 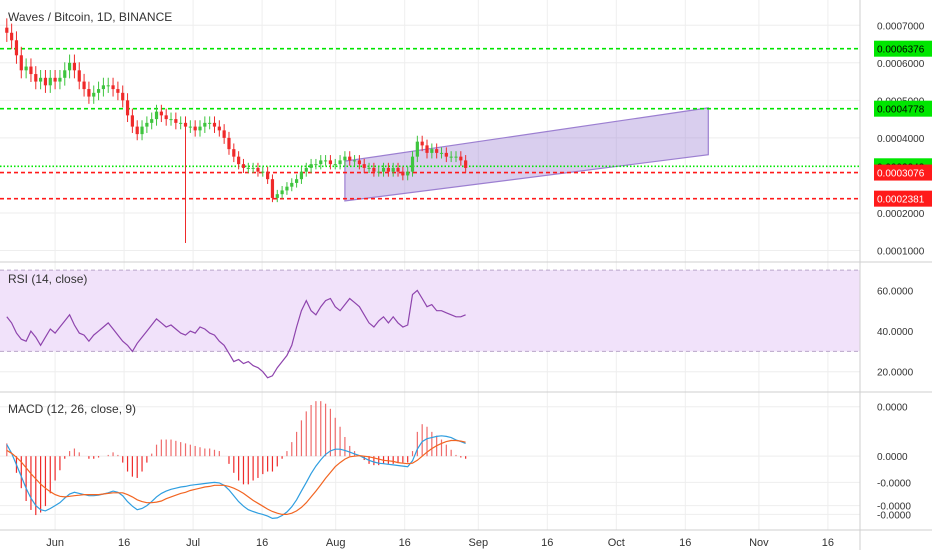 What do you see at coordinates (193, 543) in the screenshot?
I see `x-tick-label: Jul` at bounding box center [193, 543].